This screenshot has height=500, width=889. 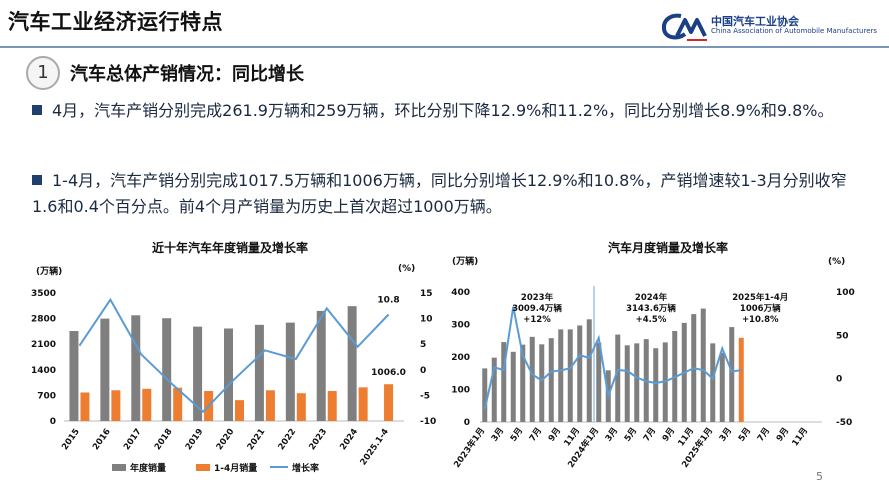 I want to click on annotation-growth: +4.5%, so click(x=651, y=320).